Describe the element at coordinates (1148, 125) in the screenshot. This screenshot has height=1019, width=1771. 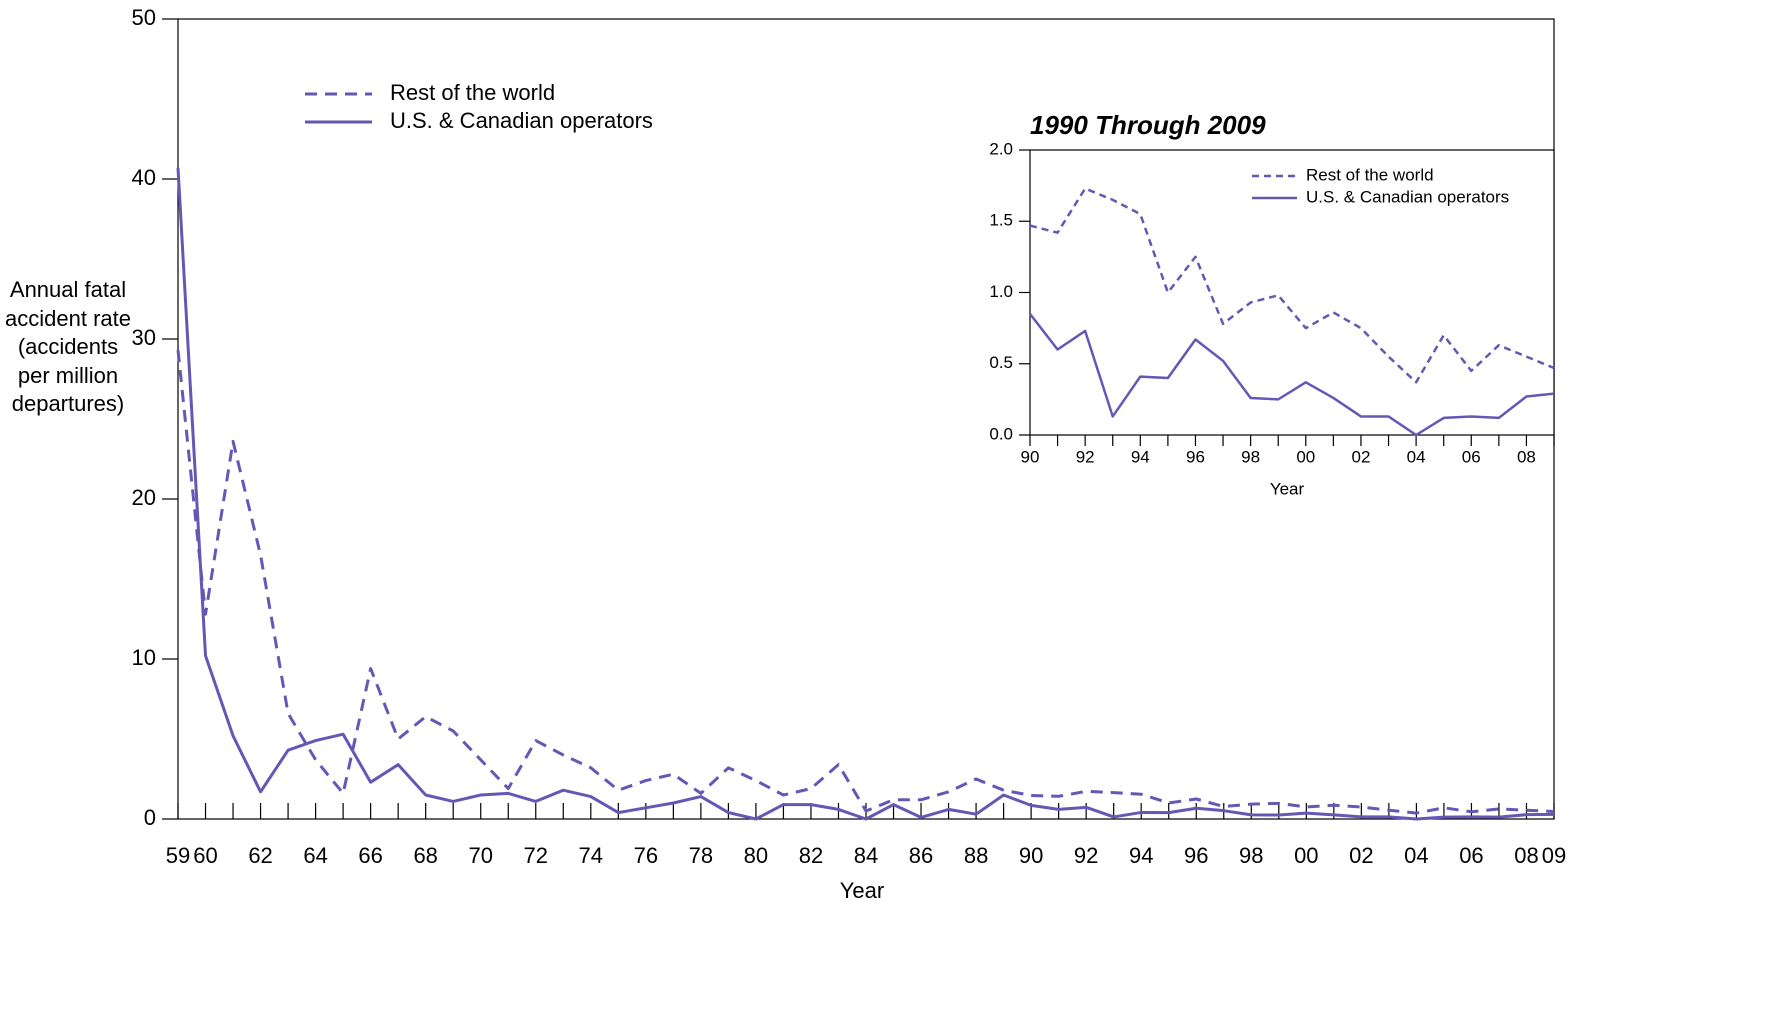
I see `chart-title: 1990 Through 2009` at that location.